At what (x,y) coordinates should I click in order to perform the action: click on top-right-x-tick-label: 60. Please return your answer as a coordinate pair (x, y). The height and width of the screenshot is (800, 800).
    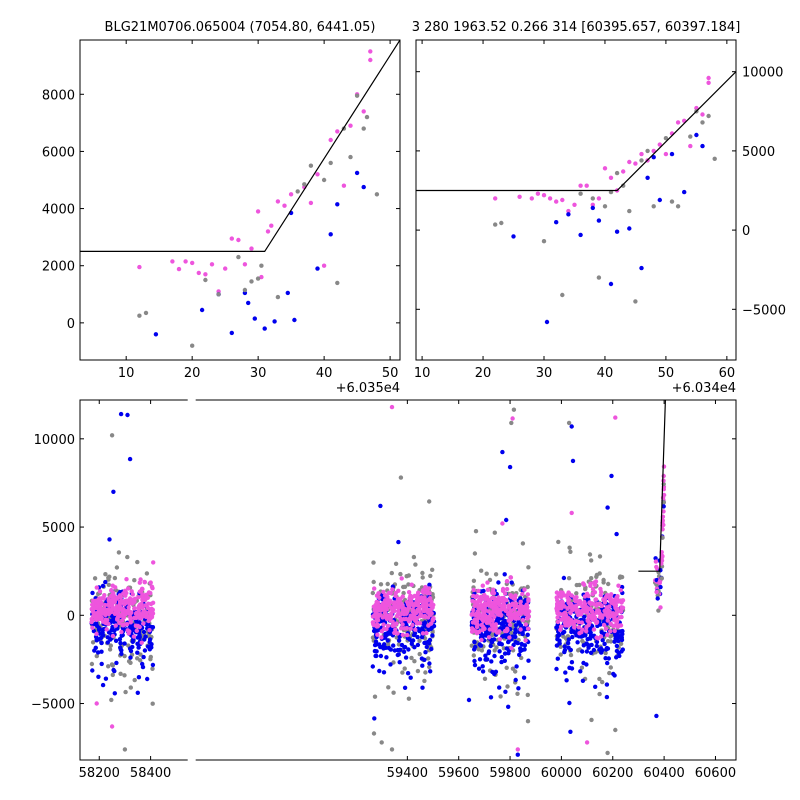
    Looking at the image, I should click on (727, 373).